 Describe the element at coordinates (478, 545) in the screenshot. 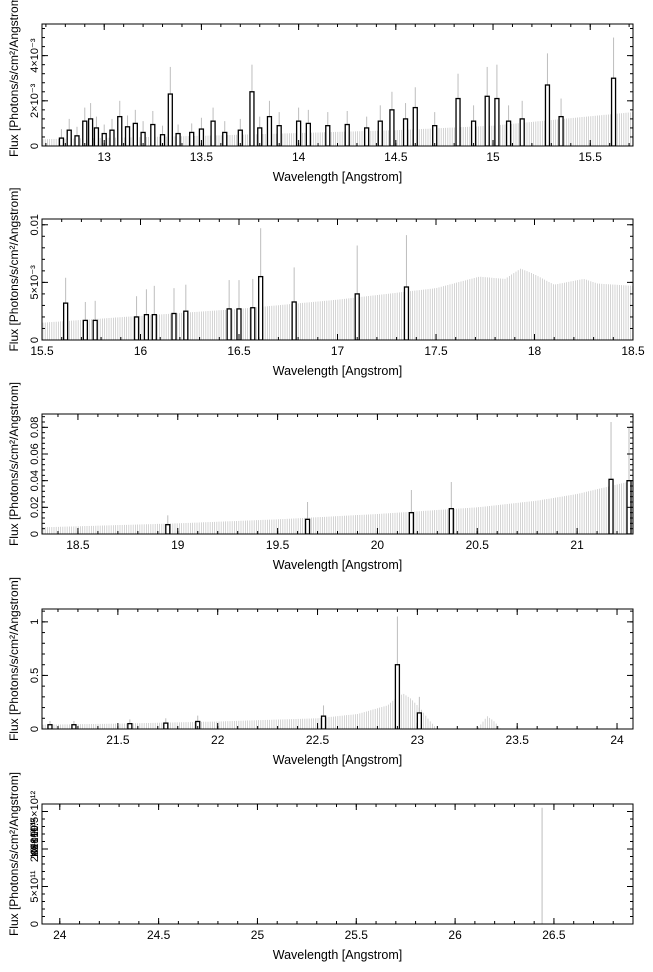

I see `x-tick-label: 20.5` at that location.